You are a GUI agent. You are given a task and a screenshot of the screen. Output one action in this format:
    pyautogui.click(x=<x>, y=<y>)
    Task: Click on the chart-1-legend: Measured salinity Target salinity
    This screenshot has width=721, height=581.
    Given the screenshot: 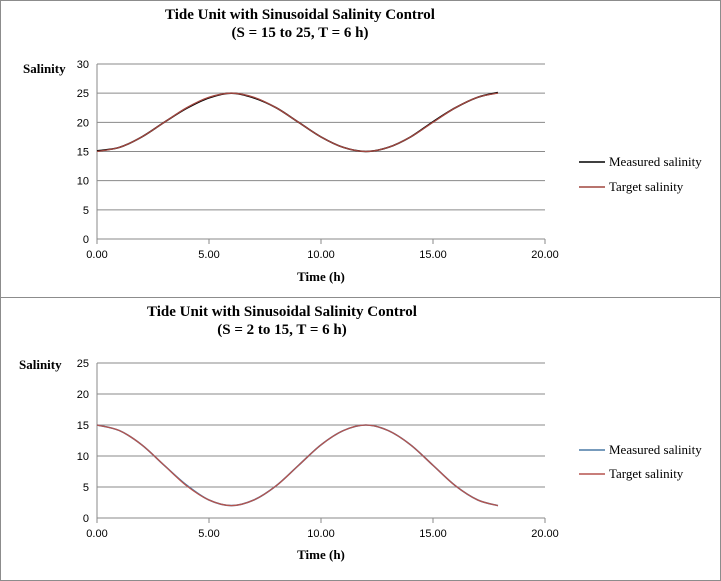 What is the action you would take?
    pyautogui.click(x=640, y=174)
    